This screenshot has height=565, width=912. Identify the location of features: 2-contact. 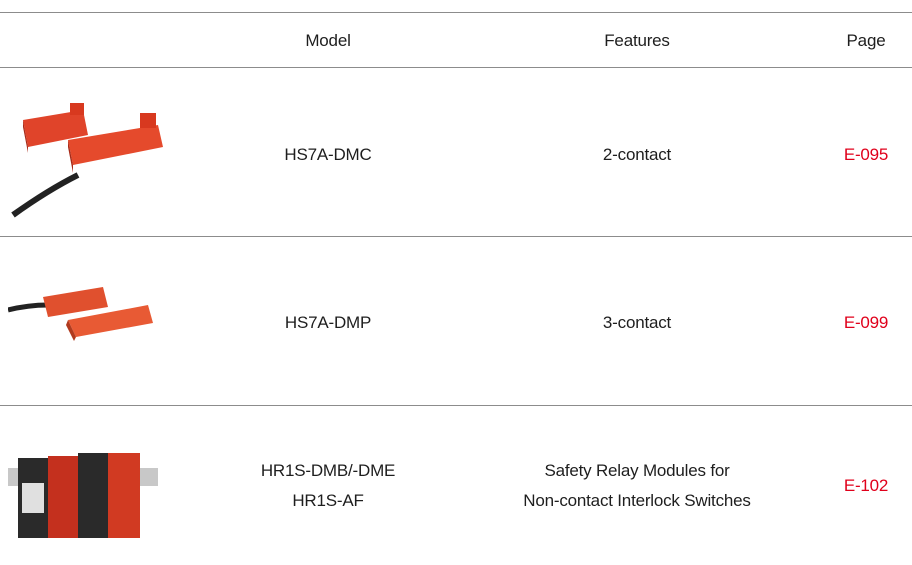
(637, 154).